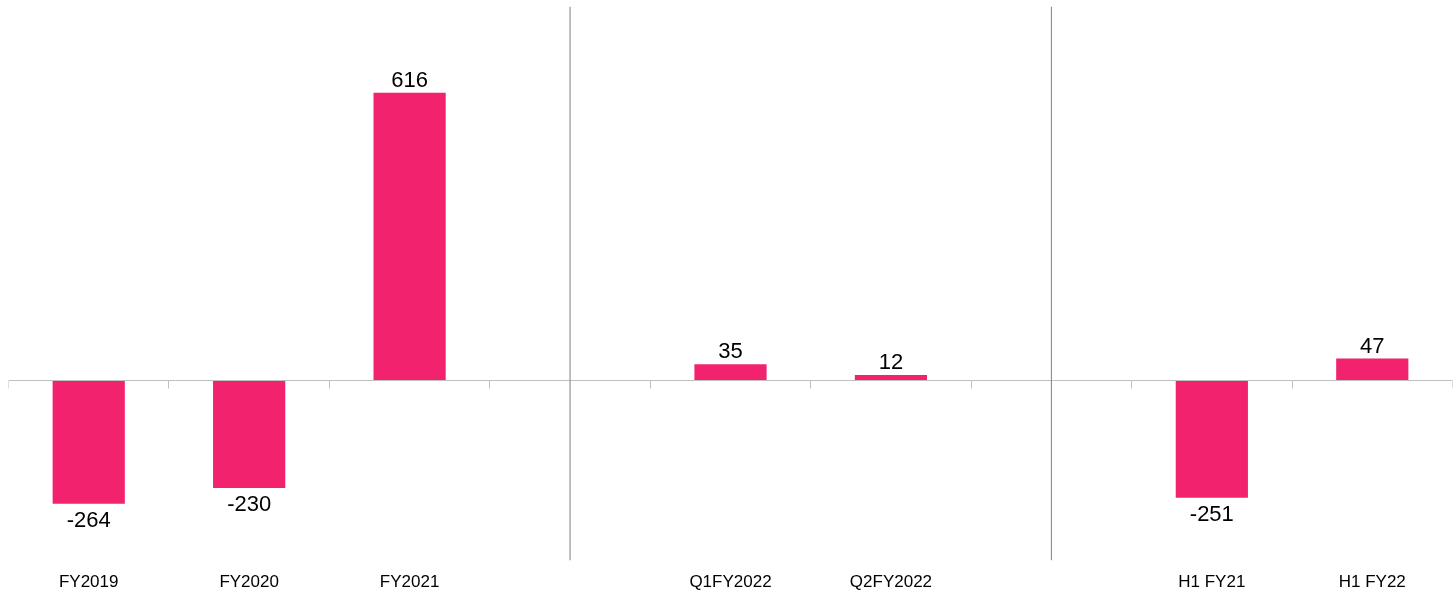 The image size is (1454, 593). I want to click on x-tick-label: Q1FY2022, so click(730, 581).